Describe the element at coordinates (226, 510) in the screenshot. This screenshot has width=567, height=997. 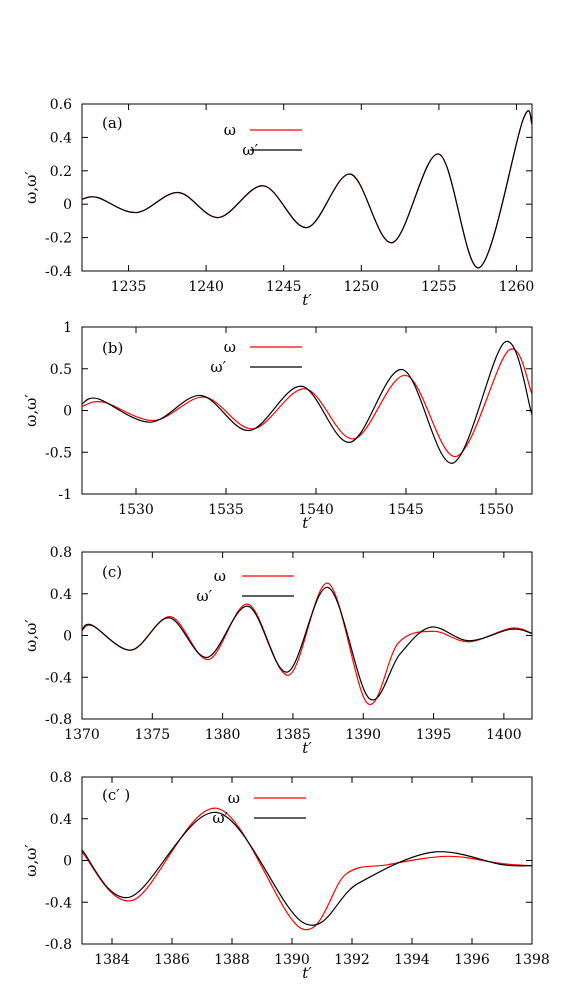
I see `x-tick-label: 1535` at that location.